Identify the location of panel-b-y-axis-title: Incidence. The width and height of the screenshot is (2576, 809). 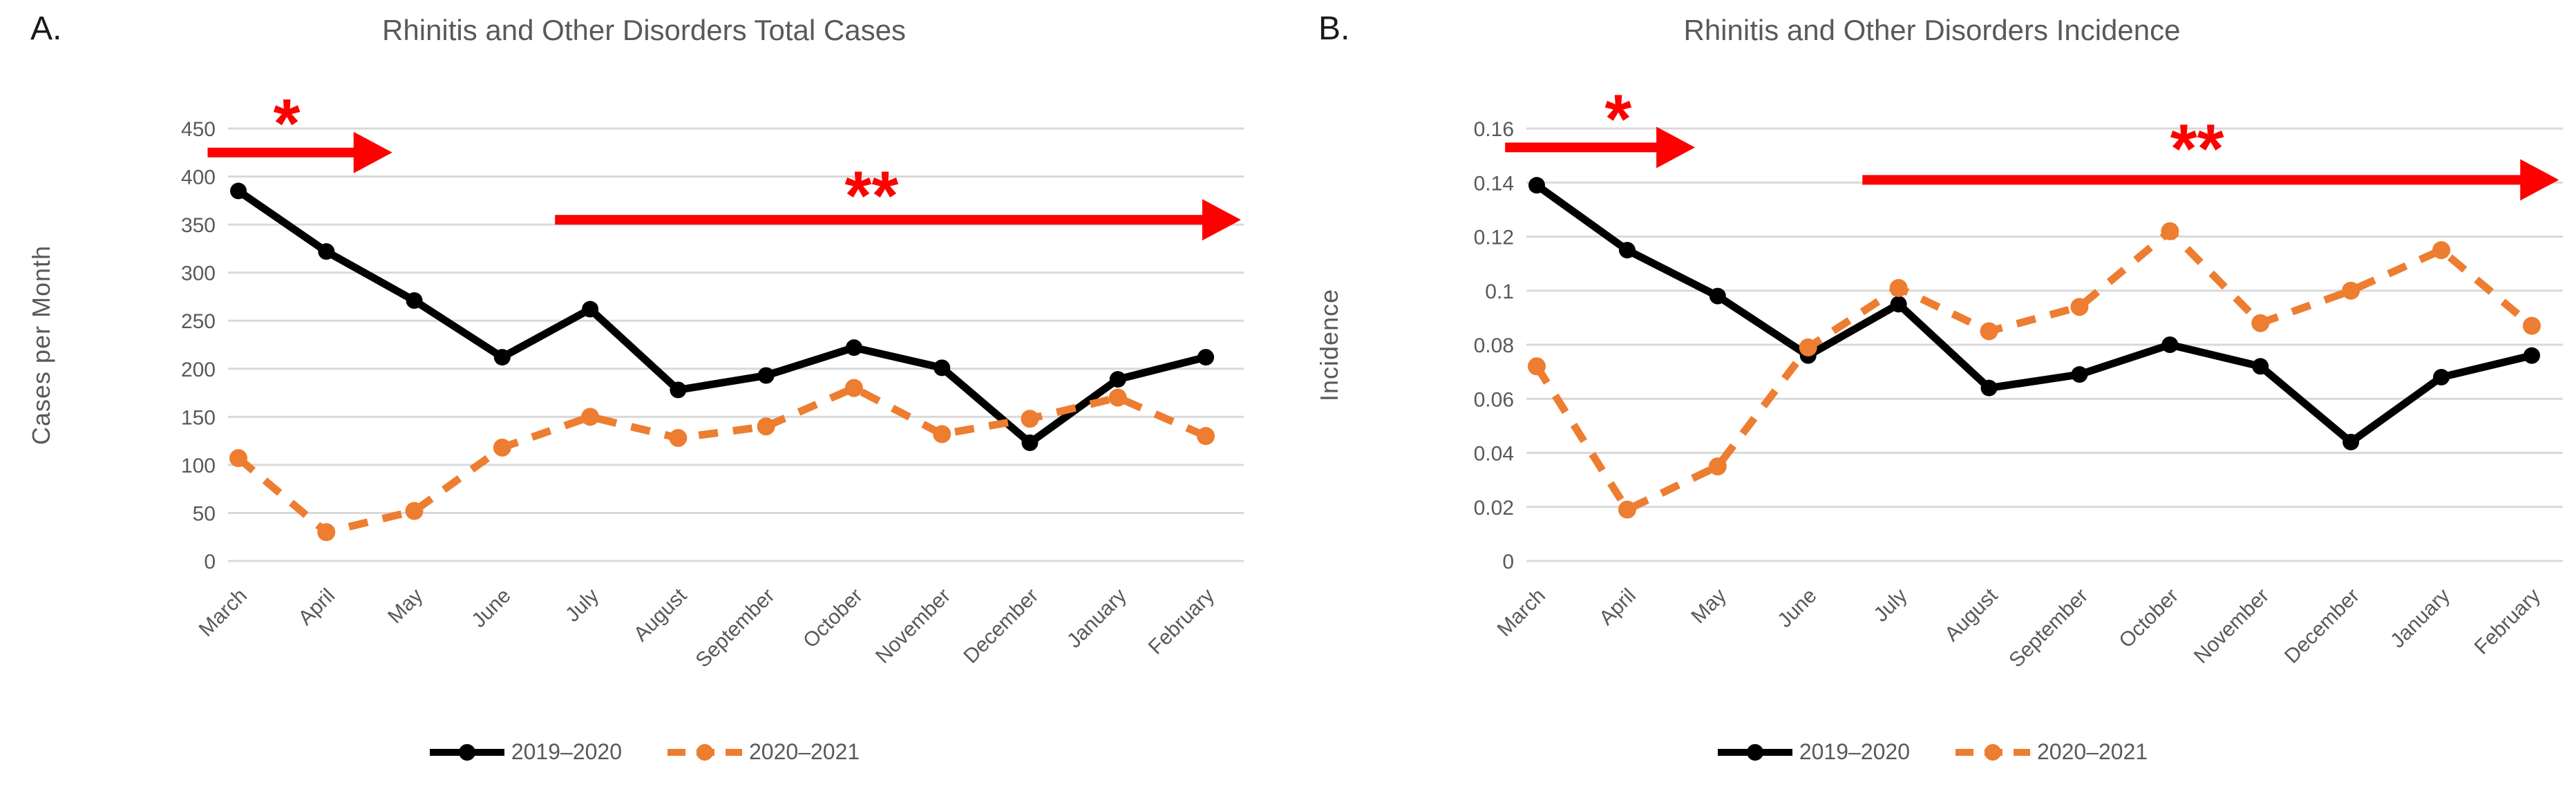
(1329, 344).